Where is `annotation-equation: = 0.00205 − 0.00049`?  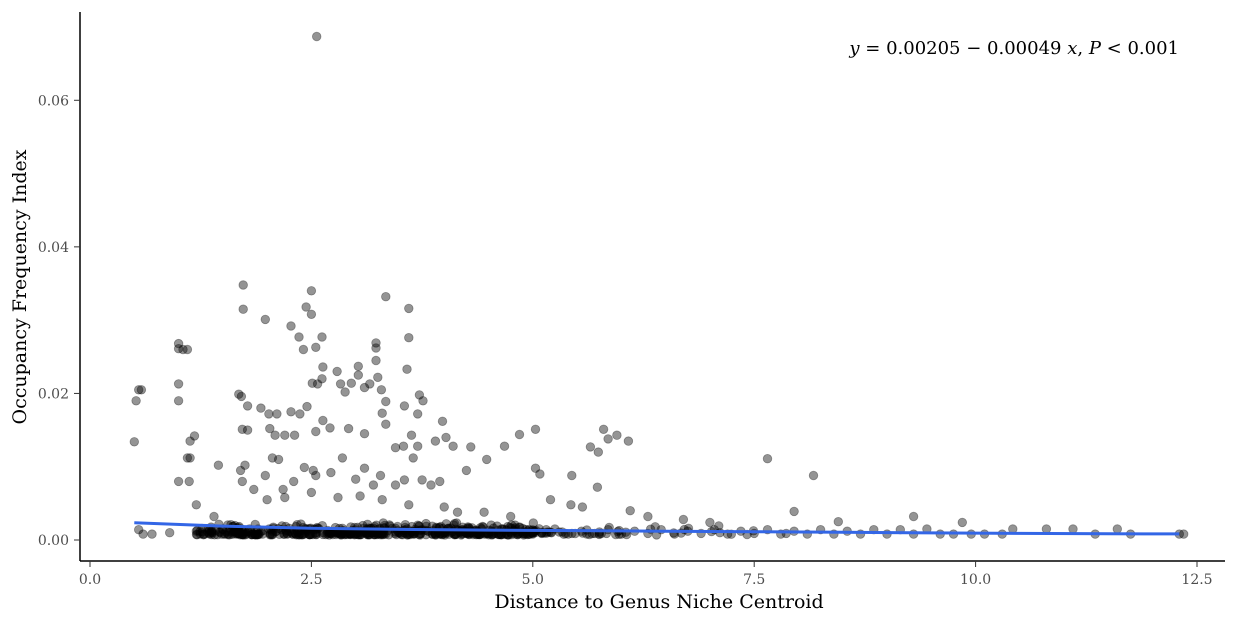 annotation-equation: = 0.00205 − 0.00049 is located at coordinates (964, 48).